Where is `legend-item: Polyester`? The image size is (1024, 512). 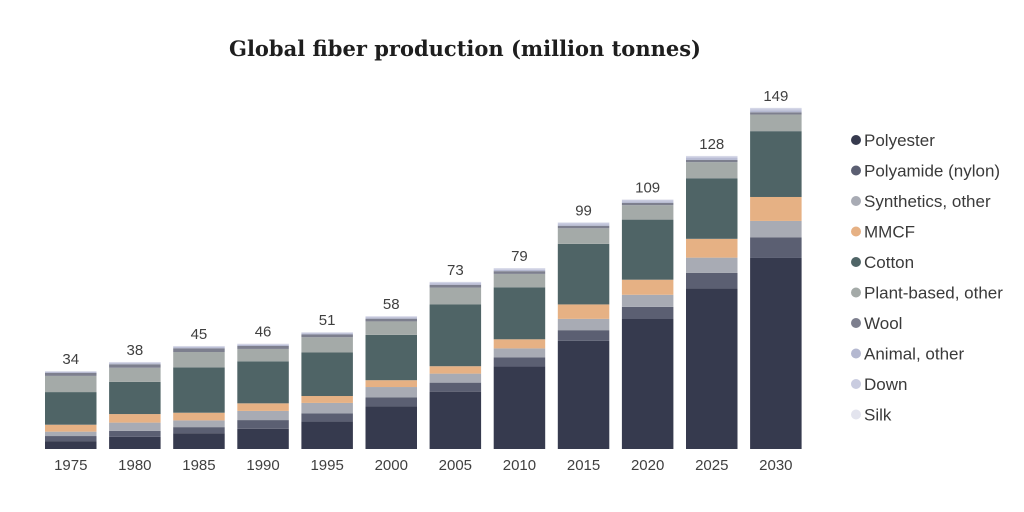 legend-item: Polyester is located at coordinates (893, 140).